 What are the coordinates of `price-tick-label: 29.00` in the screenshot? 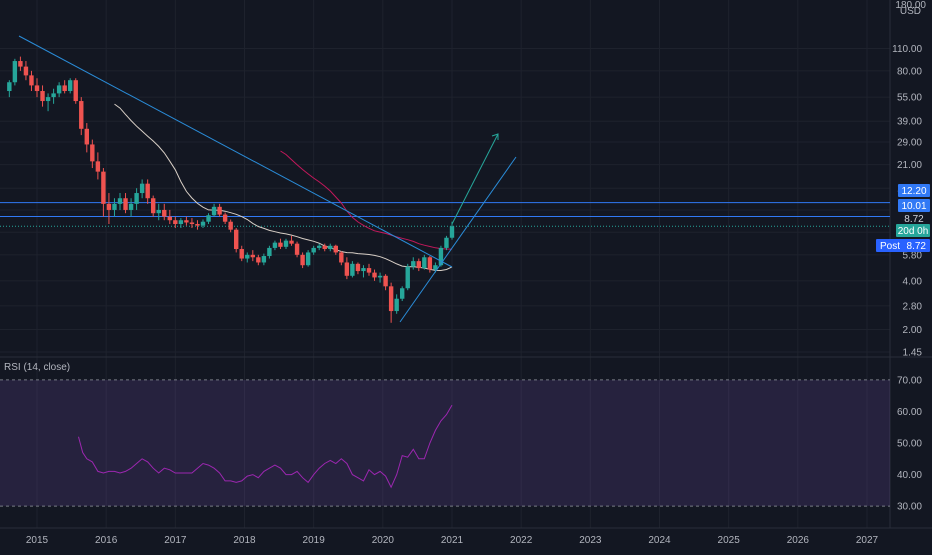 It's located at (909, 142).